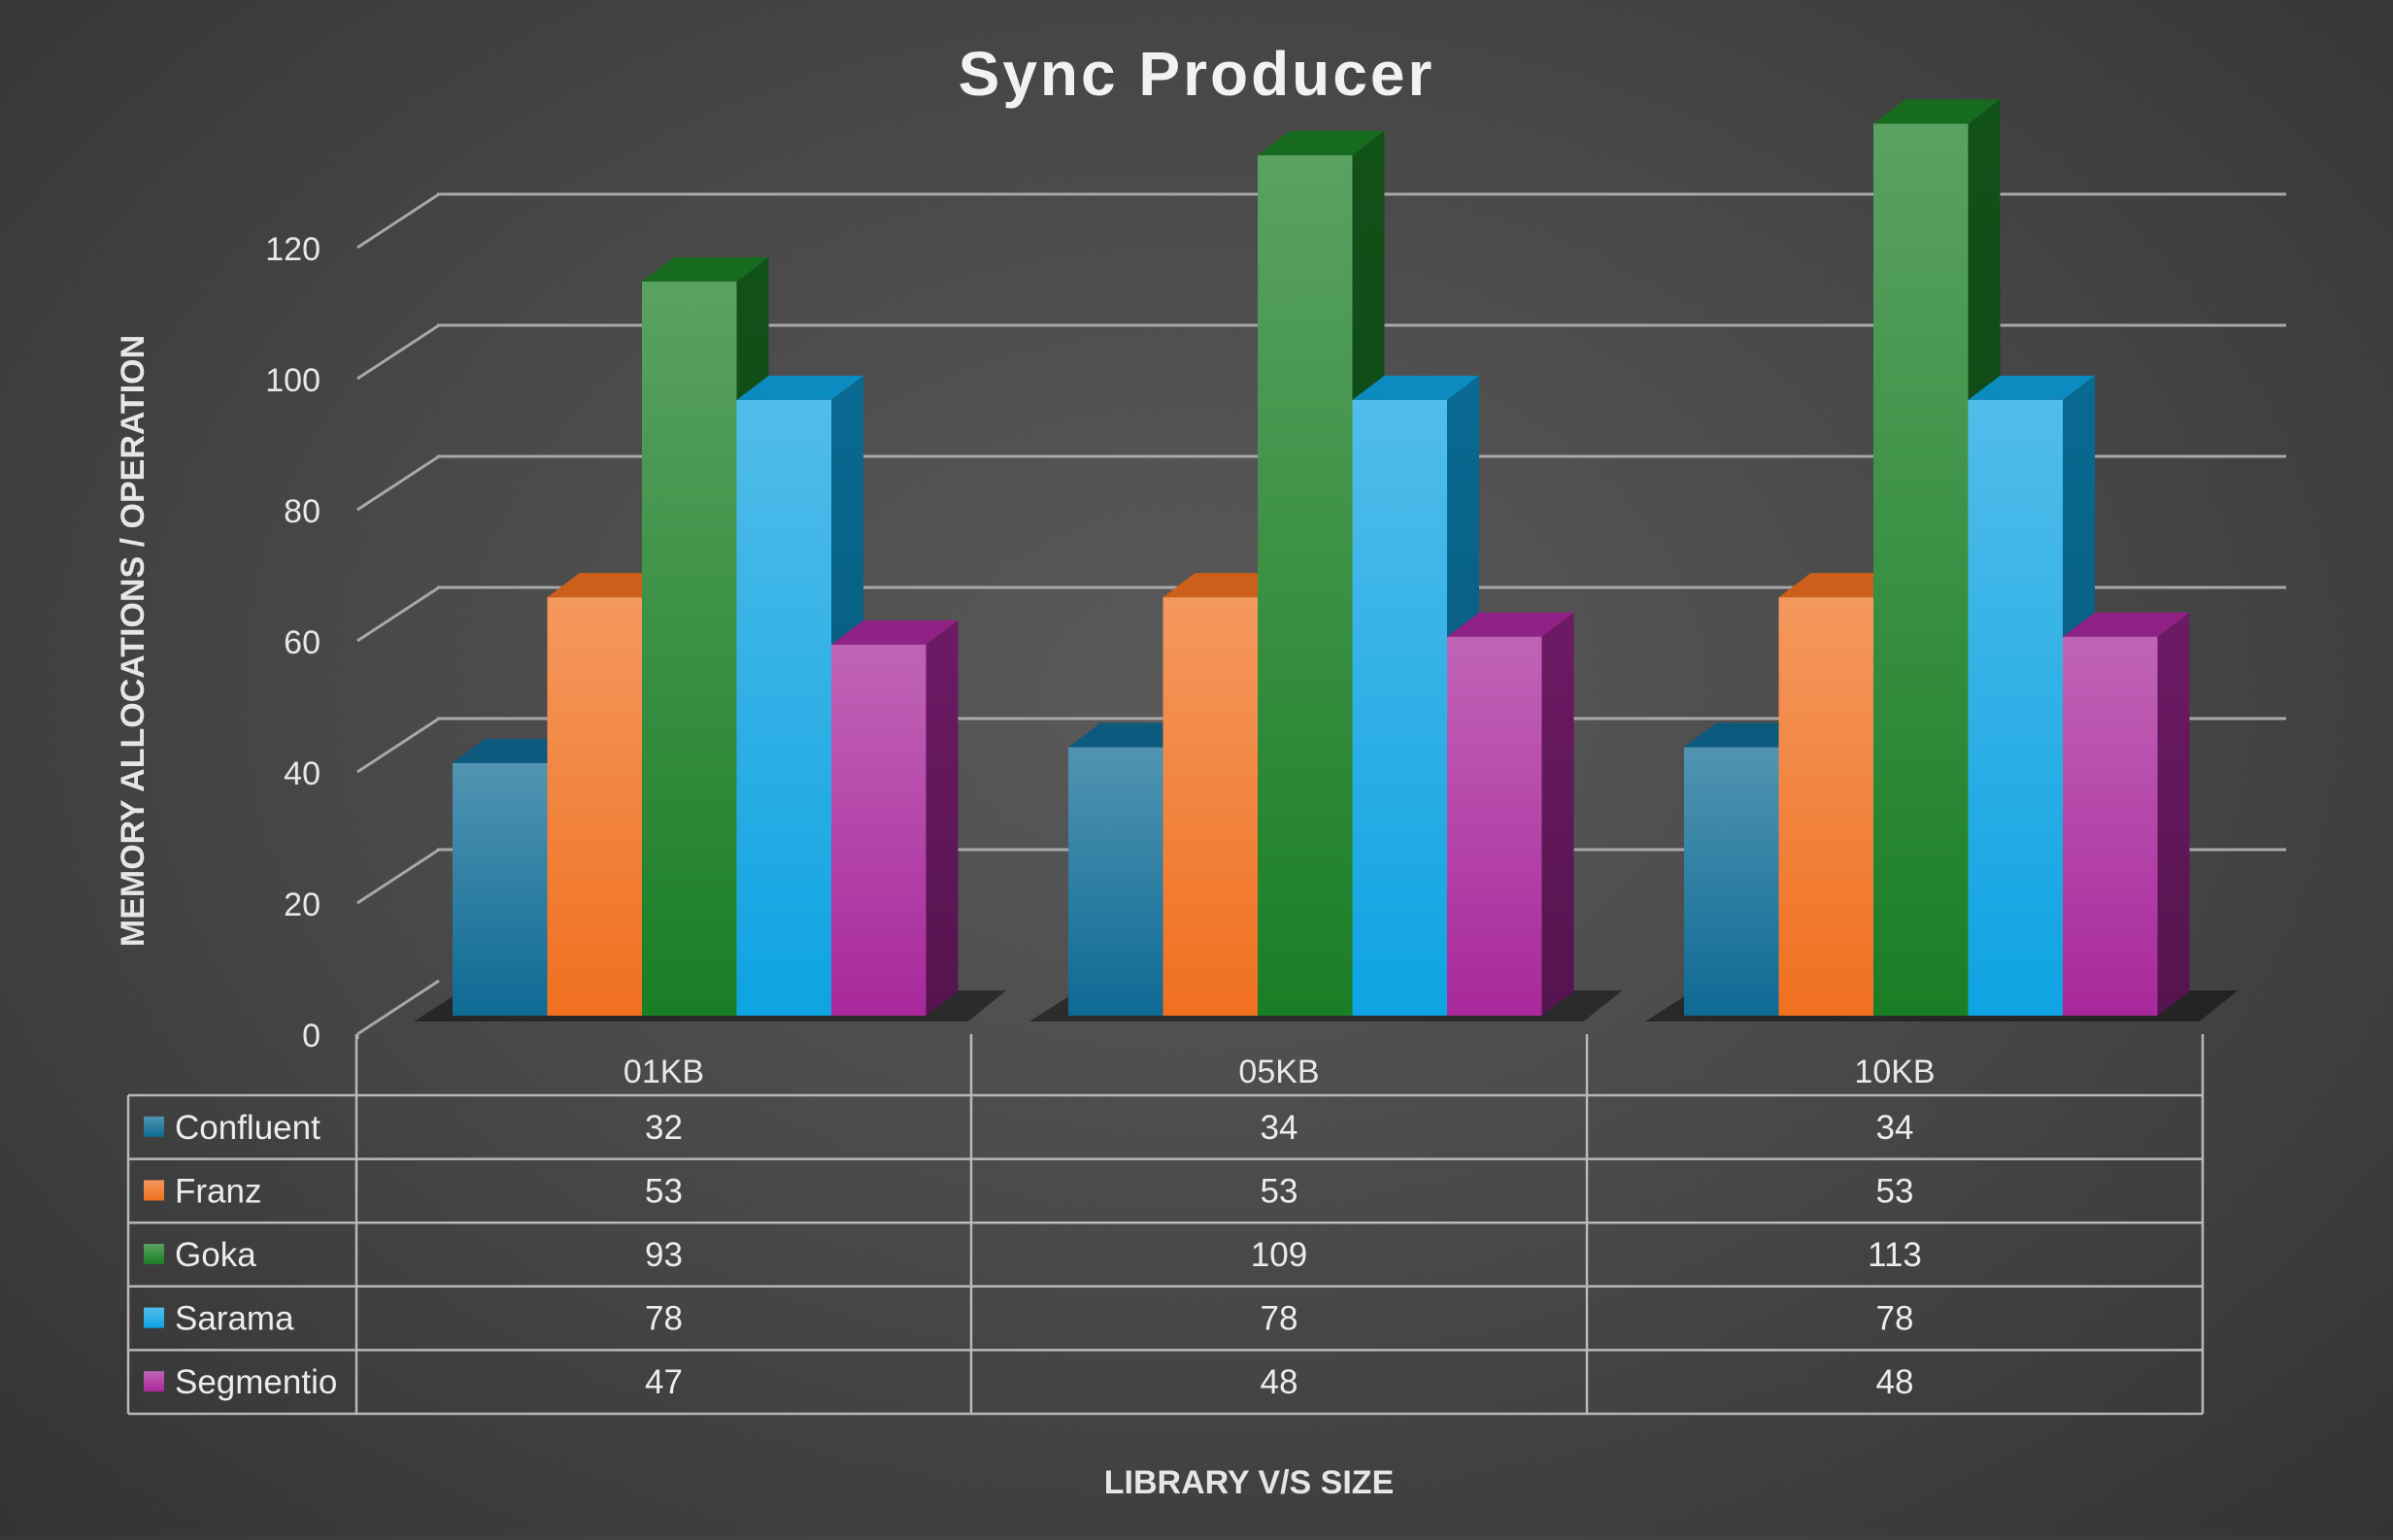 The width and height of the screenshot is (2393, 1540). I want to click on bar-segmentio-05kb-front, so click(1494, 826).